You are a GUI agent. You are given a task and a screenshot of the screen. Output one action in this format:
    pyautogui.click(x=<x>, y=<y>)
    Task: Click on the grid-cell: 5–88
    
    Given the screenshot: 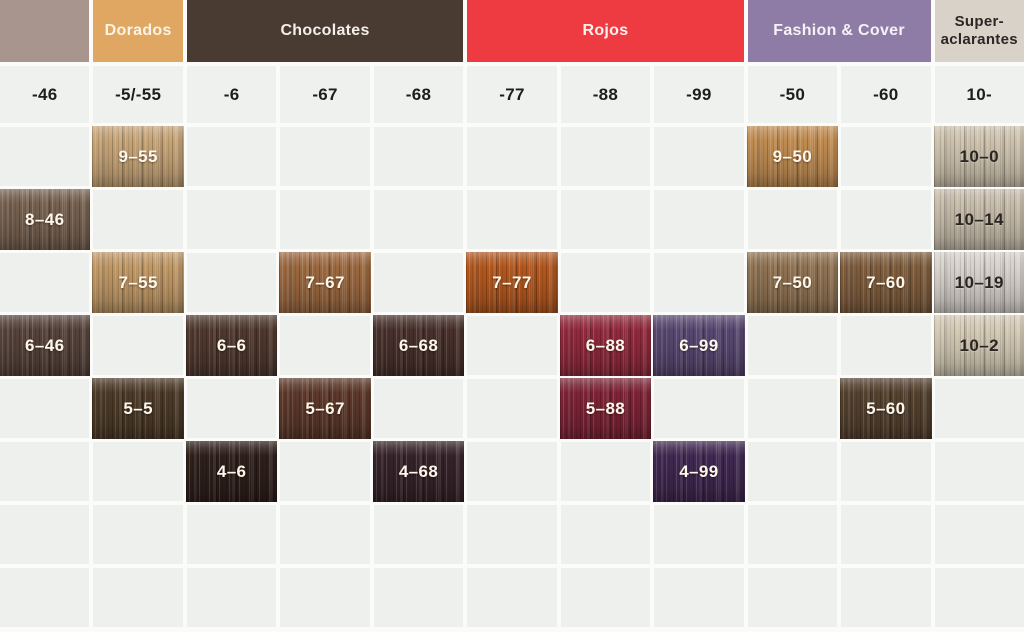 What is the action you would take?
    pyautogui.click(x=605, y=408)
    